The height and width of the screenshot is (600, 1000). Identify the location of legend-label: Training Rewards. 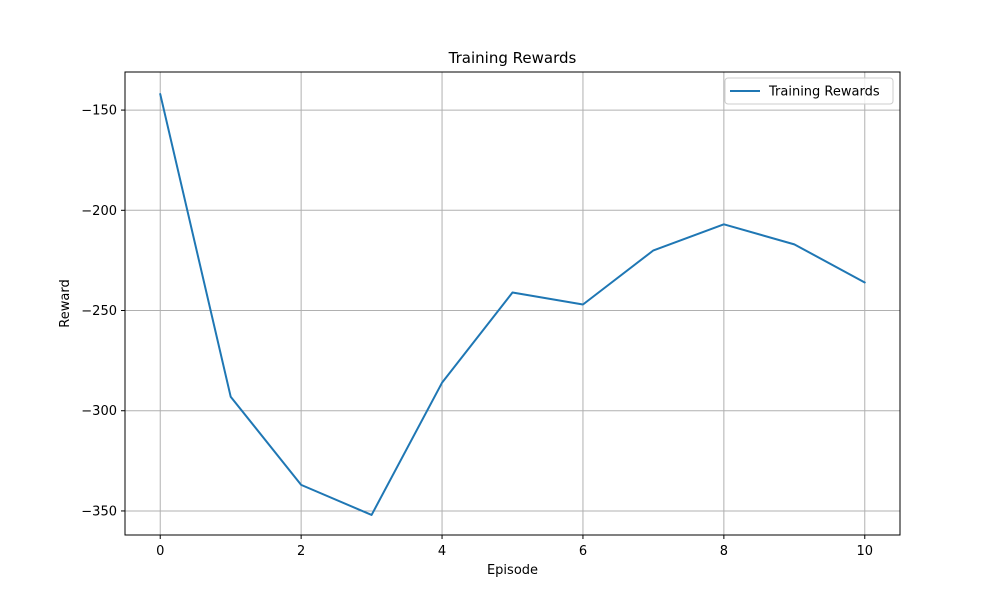
(824, 92).